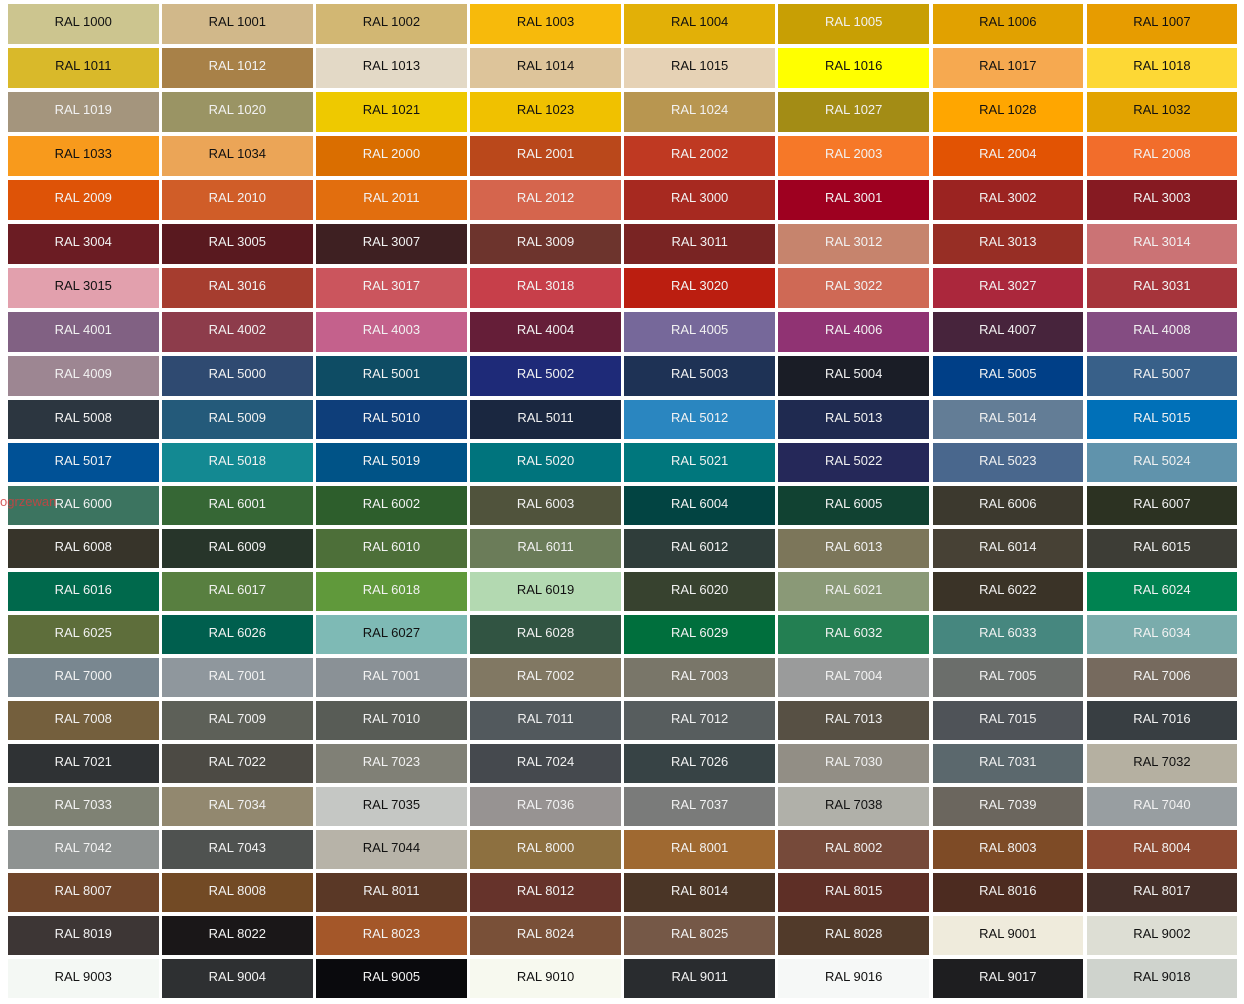 The image size is (1244, 1004). What do you see at coordinates (237, 112) in the screenshot?
I see `color-swatch: RAL 1020` at bounding box center [237, 112].